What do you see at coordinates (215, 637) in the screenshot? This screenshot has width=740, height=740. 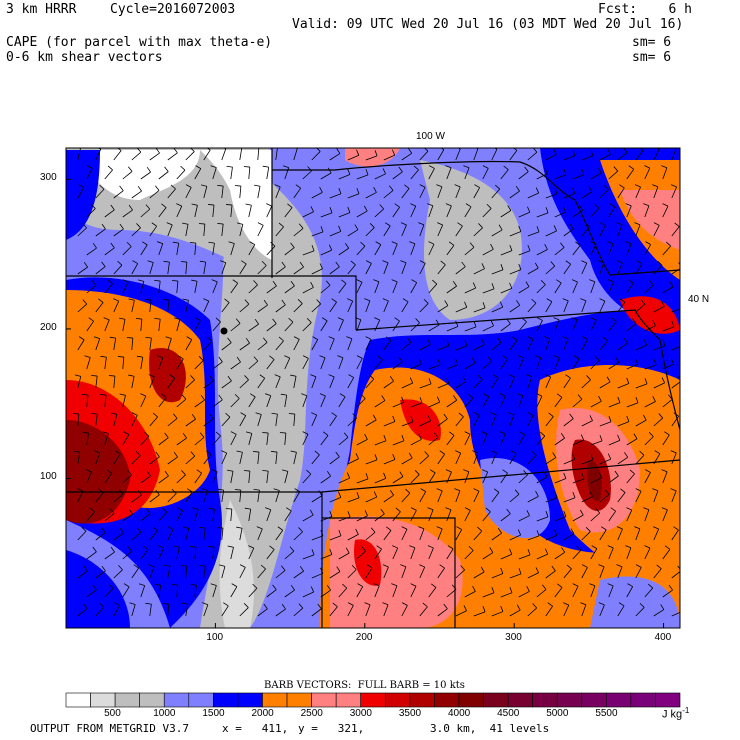 I see `x-tick-label: 100` at bounding box center [215, 637].